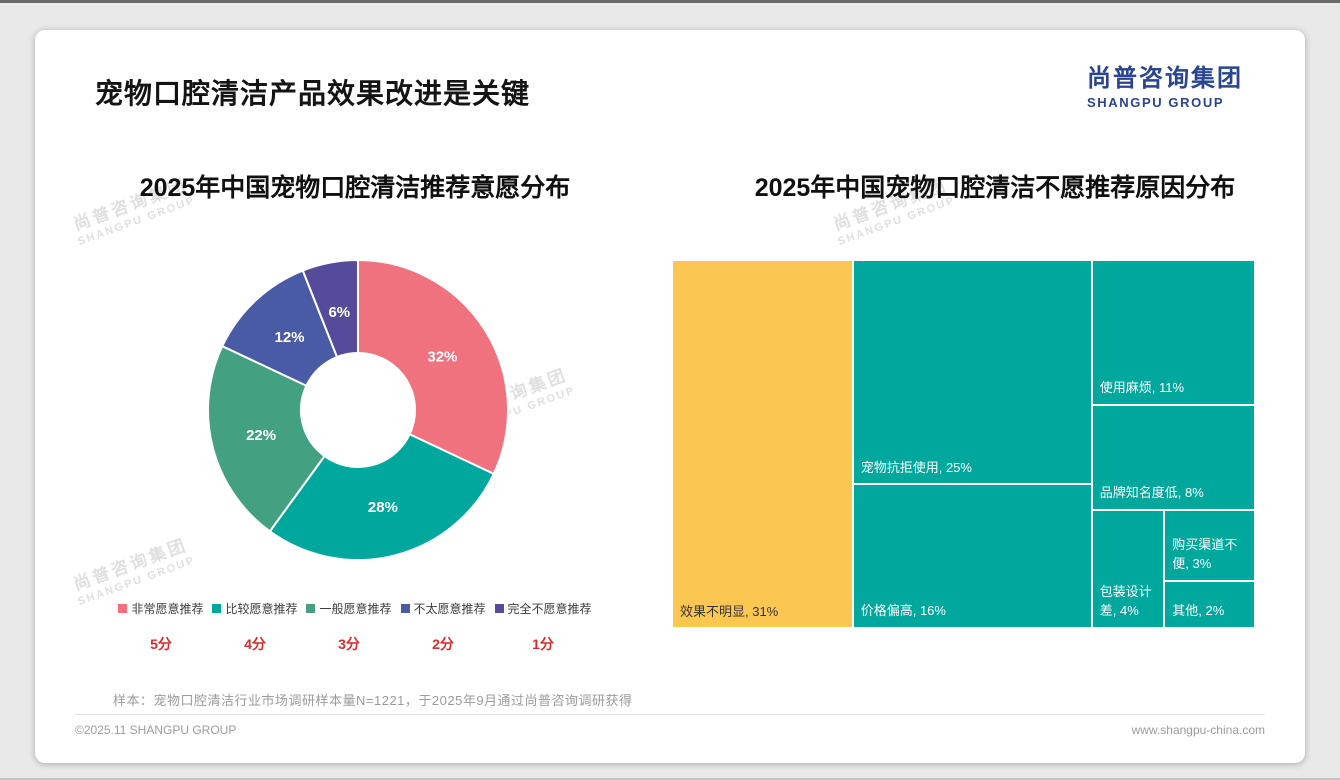  I want to click on logo-cn-text: 尚普咨询集团, so click(1165, 78).